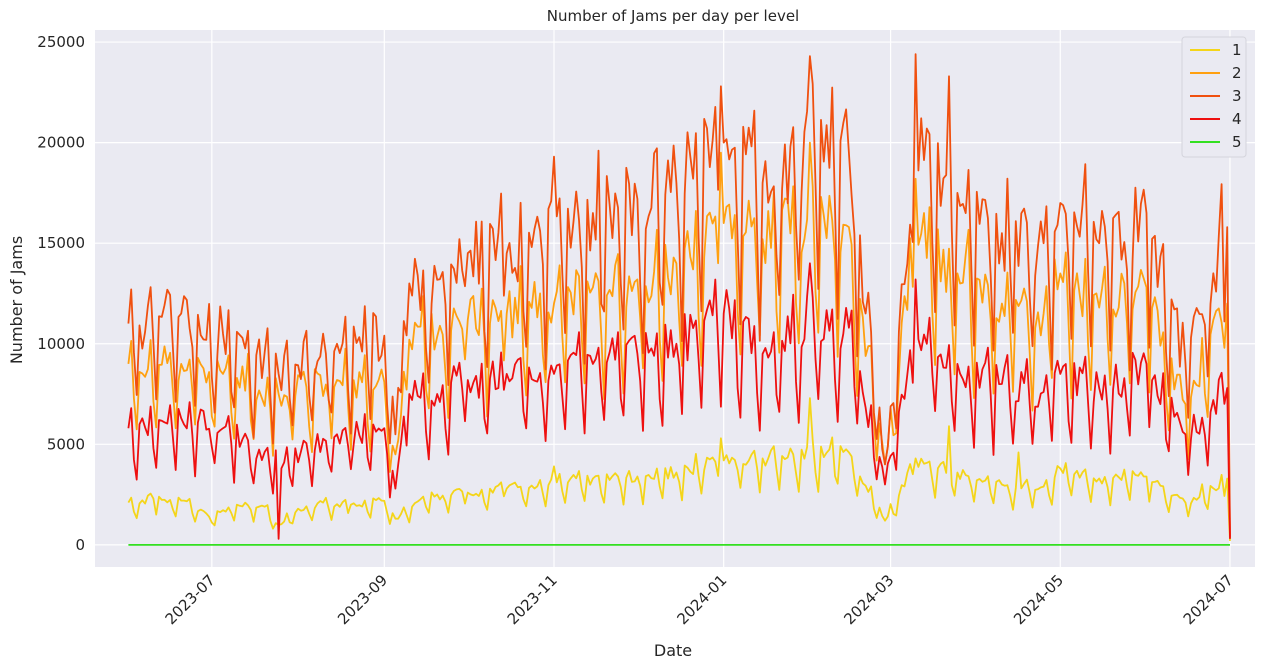 The height and width of the screenshot is (668, 1265). I want to click on legend: 1 2 3 4 5, so click(1214, 97).